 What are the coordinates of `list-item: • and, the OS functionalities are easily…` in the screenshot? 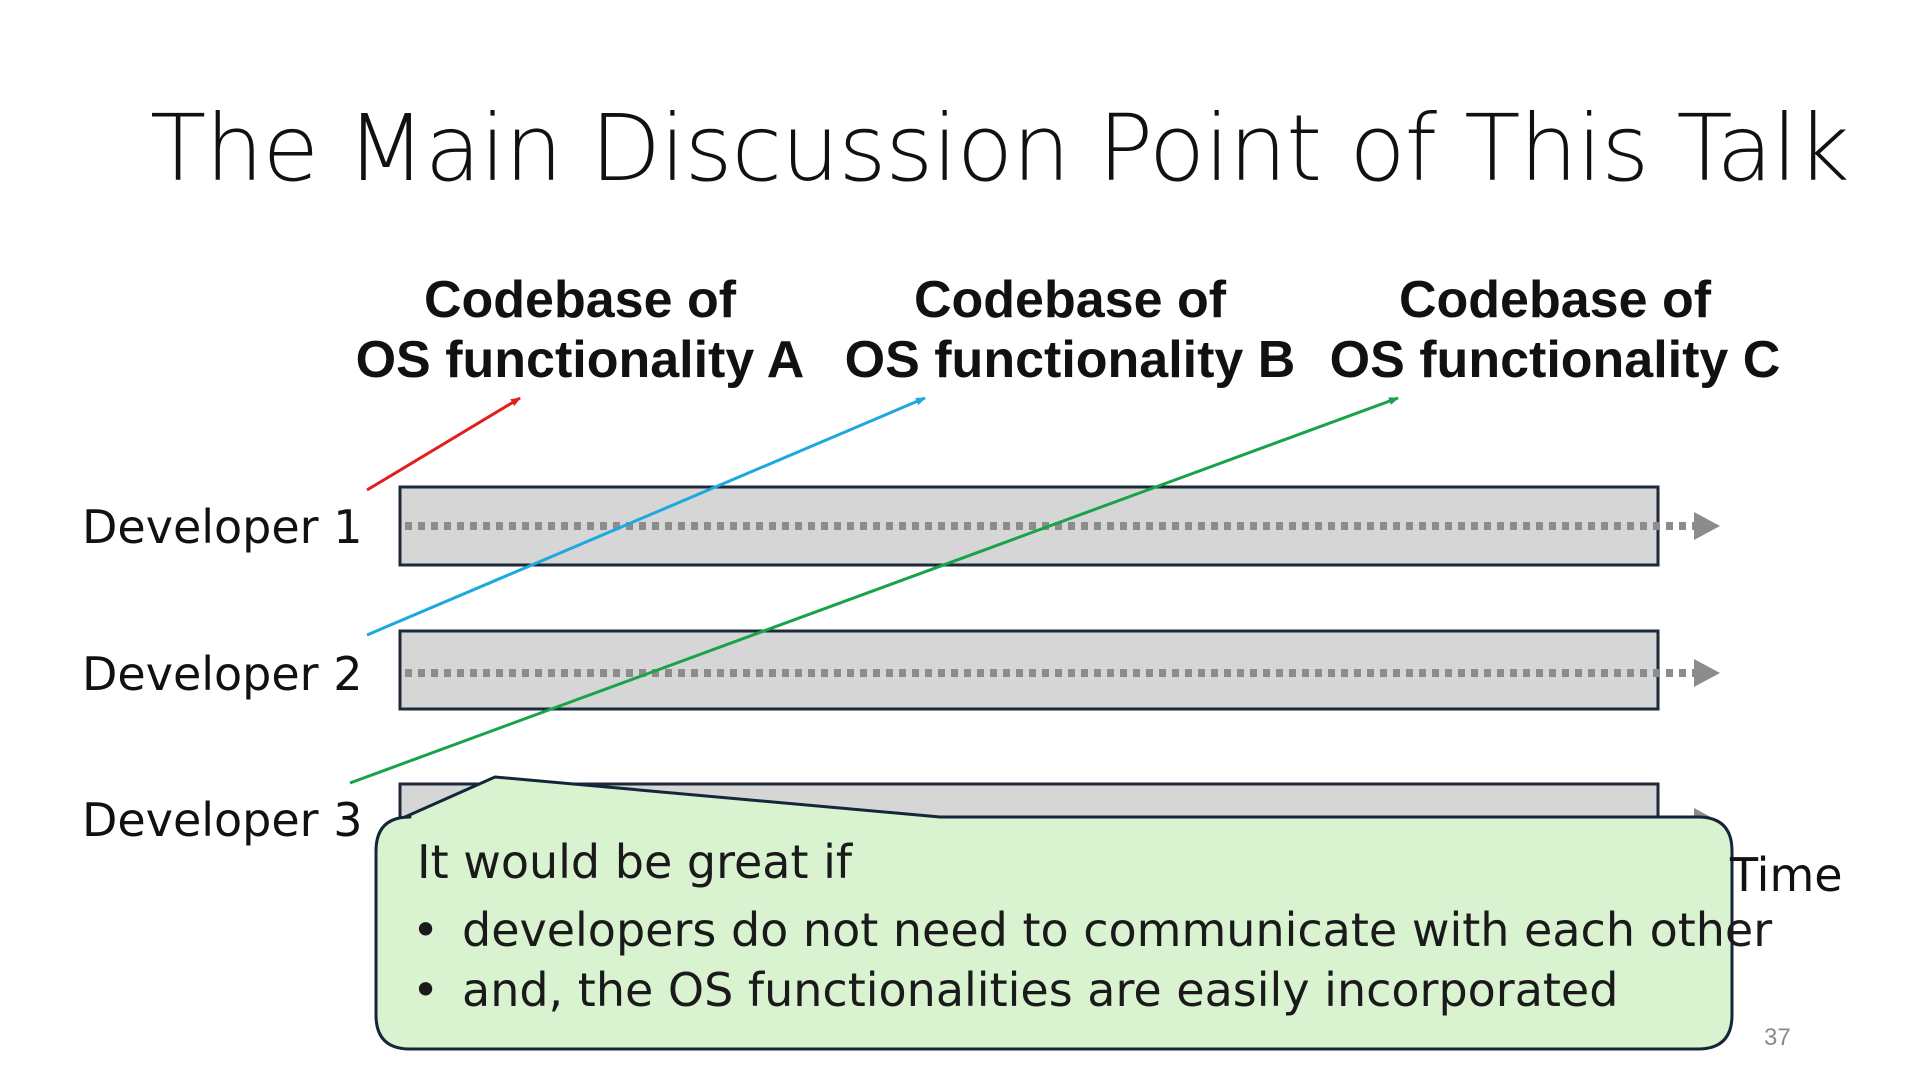 It's located at (1062, 990).